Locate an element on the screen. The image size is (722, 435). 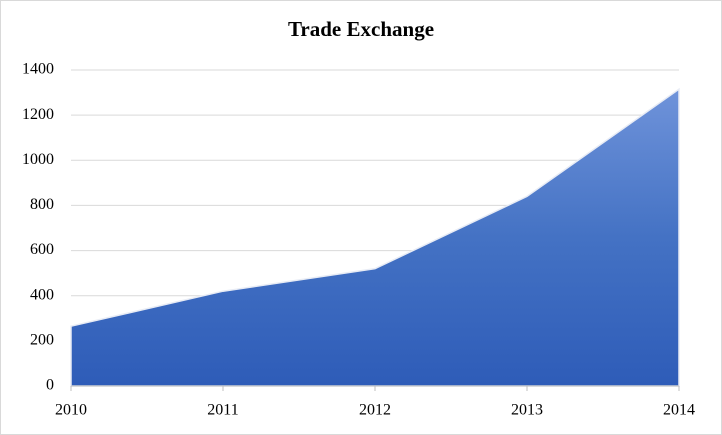
y-tick-label: 1000 is located at coordinates (38, 159).